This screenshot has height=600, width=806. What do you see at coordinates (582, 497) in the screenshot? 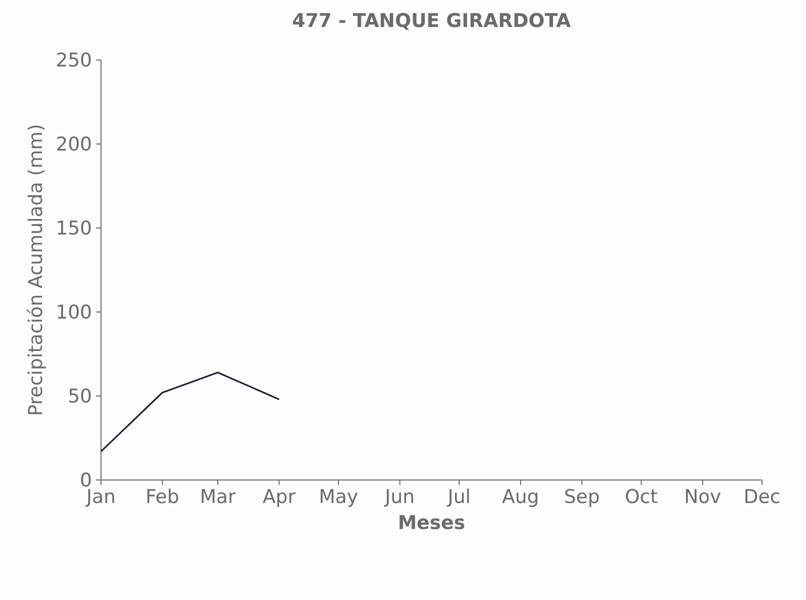
I see `x-tick-label: Sep` at bounding box center [582, 497].